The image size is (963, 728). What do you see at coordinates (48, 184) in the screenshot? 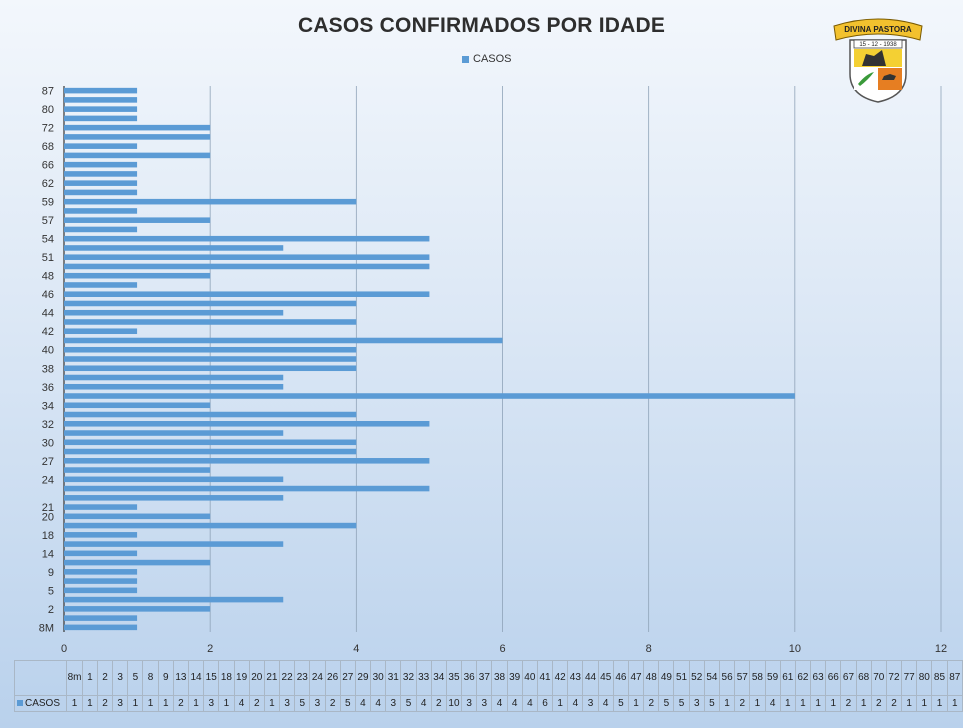
I see `y-tick-label: 62` at bounding box center [48, 184].